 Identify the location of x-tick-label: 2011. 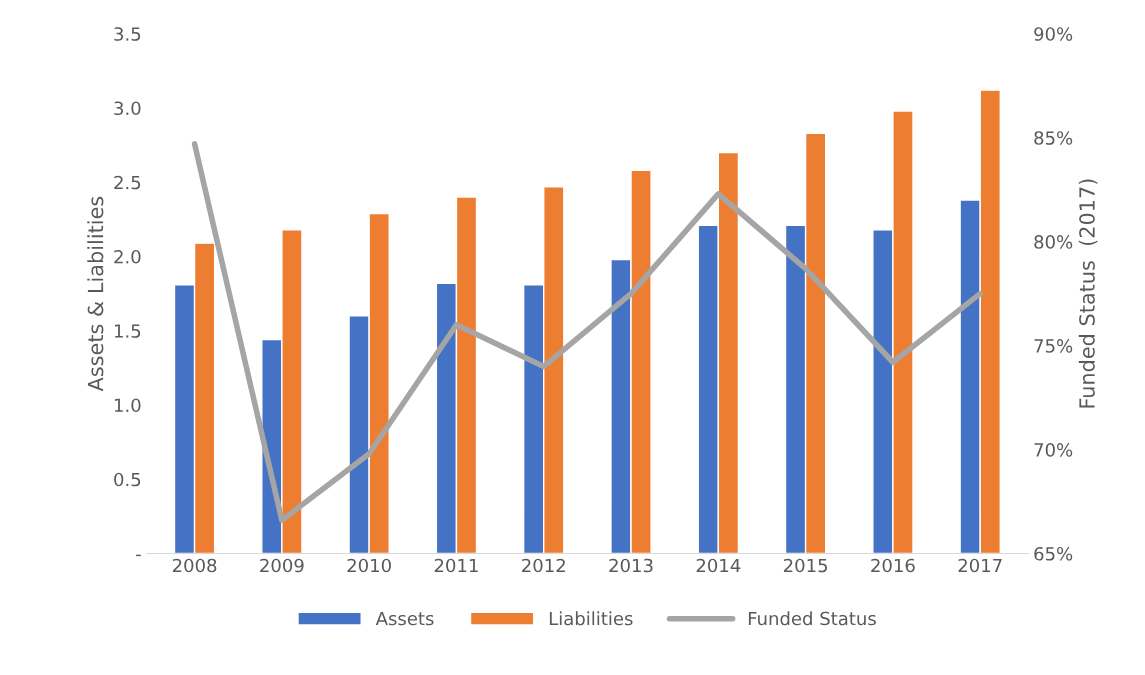
(456, 565).